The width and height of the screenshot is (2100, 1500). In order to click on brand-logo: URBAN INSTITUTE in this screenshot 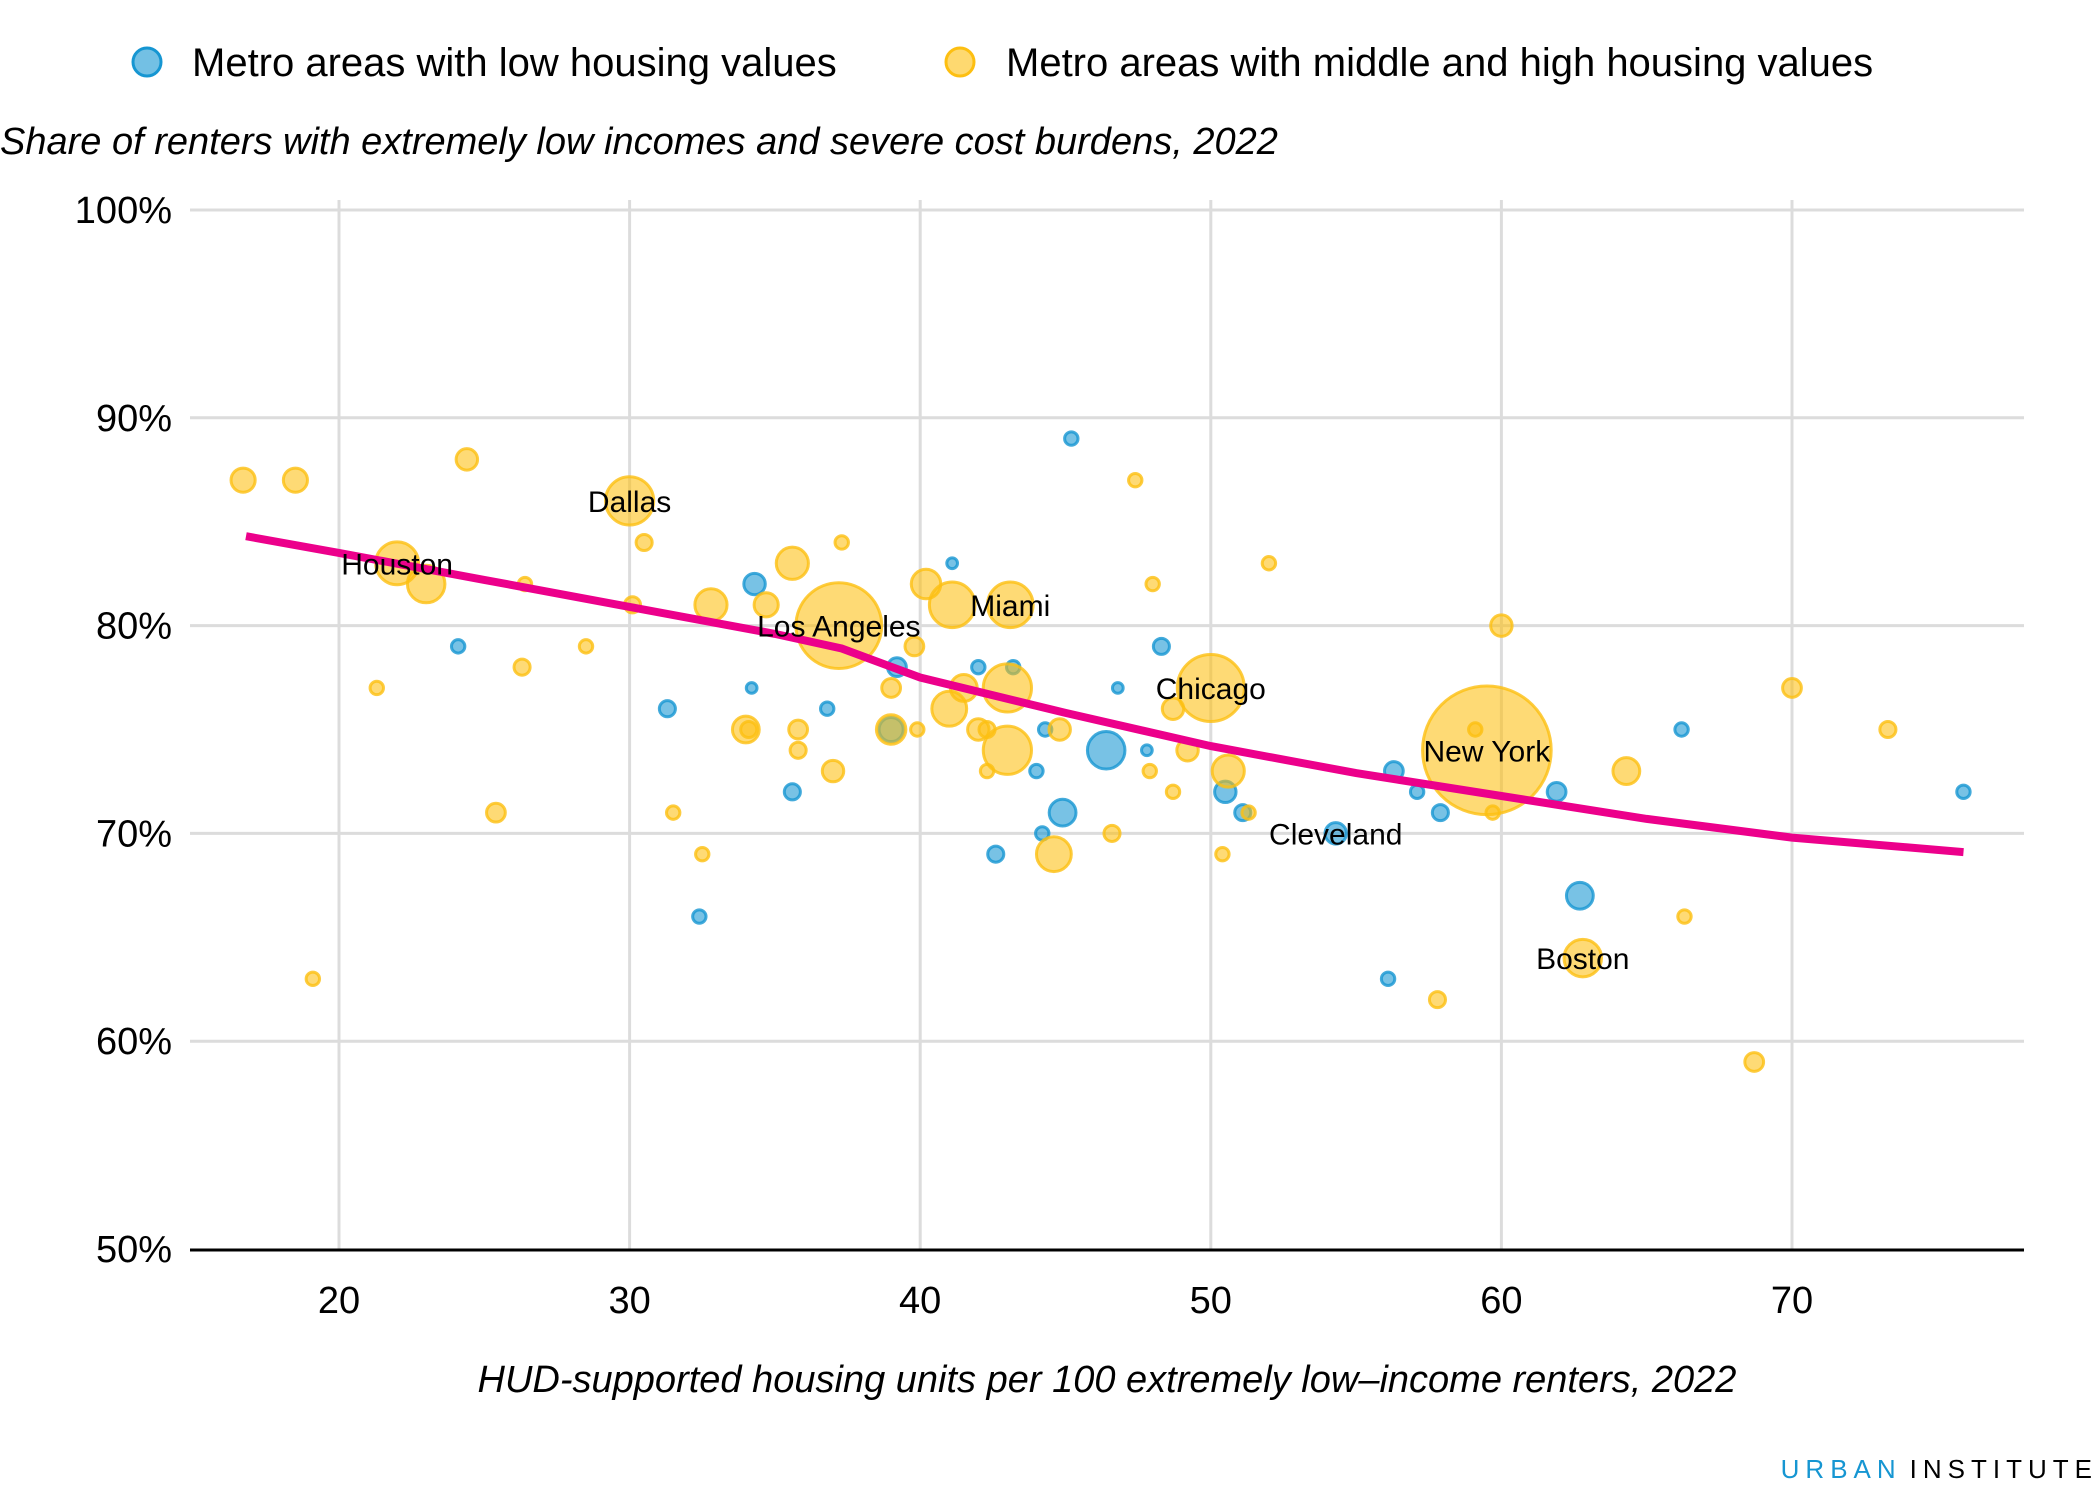, I will do `click(1939, 1469)`.